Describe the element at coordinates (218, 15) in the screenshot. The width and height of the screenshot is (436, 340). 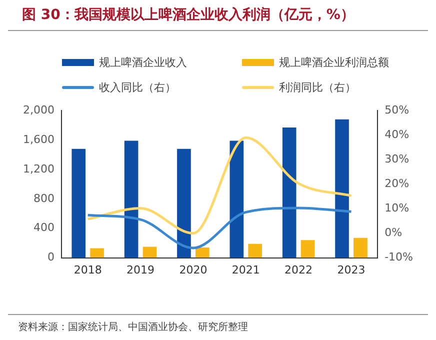
I see `chart-title: 图 30：我国规模以上啤酒企业收入利润（亿元，%）` at that location.